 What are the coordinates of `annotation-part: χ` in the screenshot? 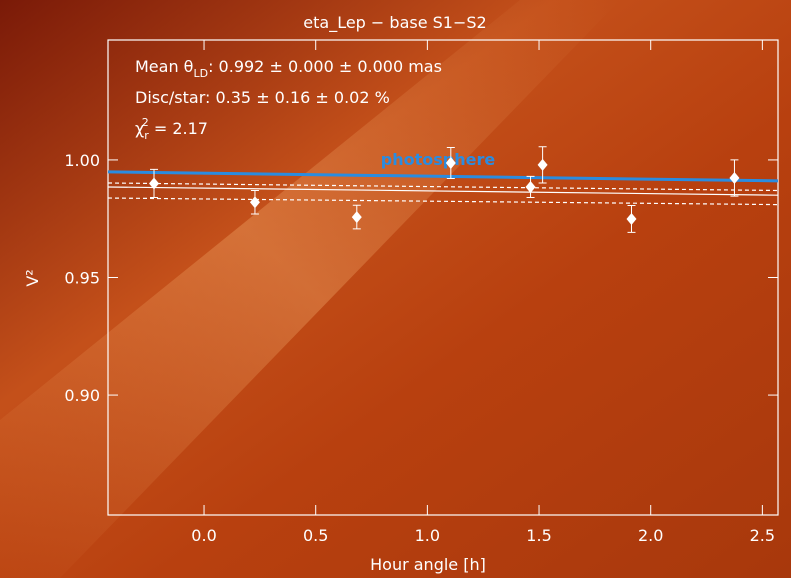 It's located at (139, 128).